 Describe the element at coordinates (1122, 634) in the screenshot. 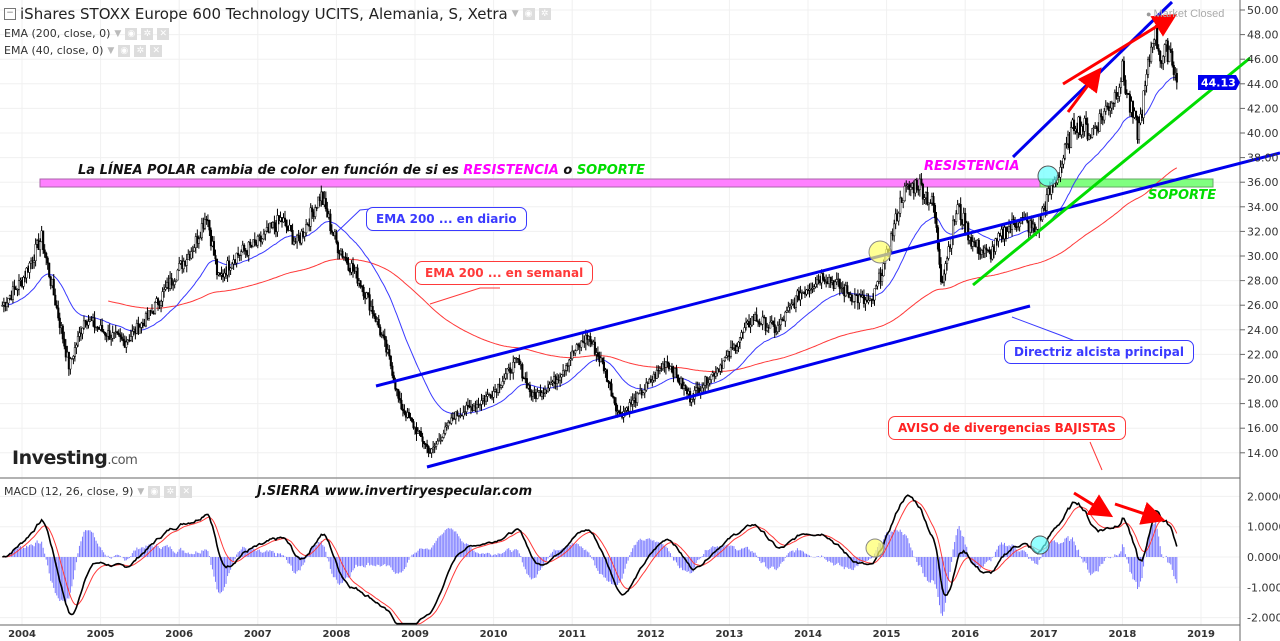

I see `x-tick-label: 2018` at that location.